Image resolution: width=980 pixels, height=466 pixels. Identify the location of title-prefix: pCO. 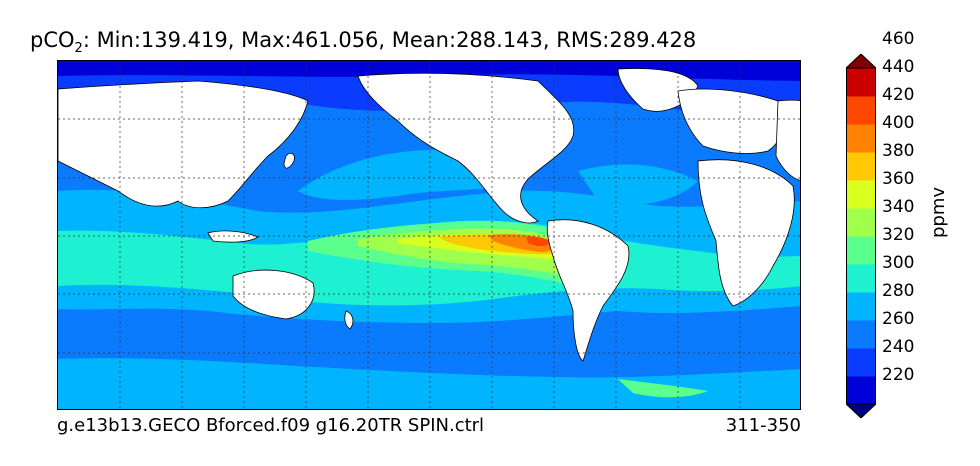
(52, 40).